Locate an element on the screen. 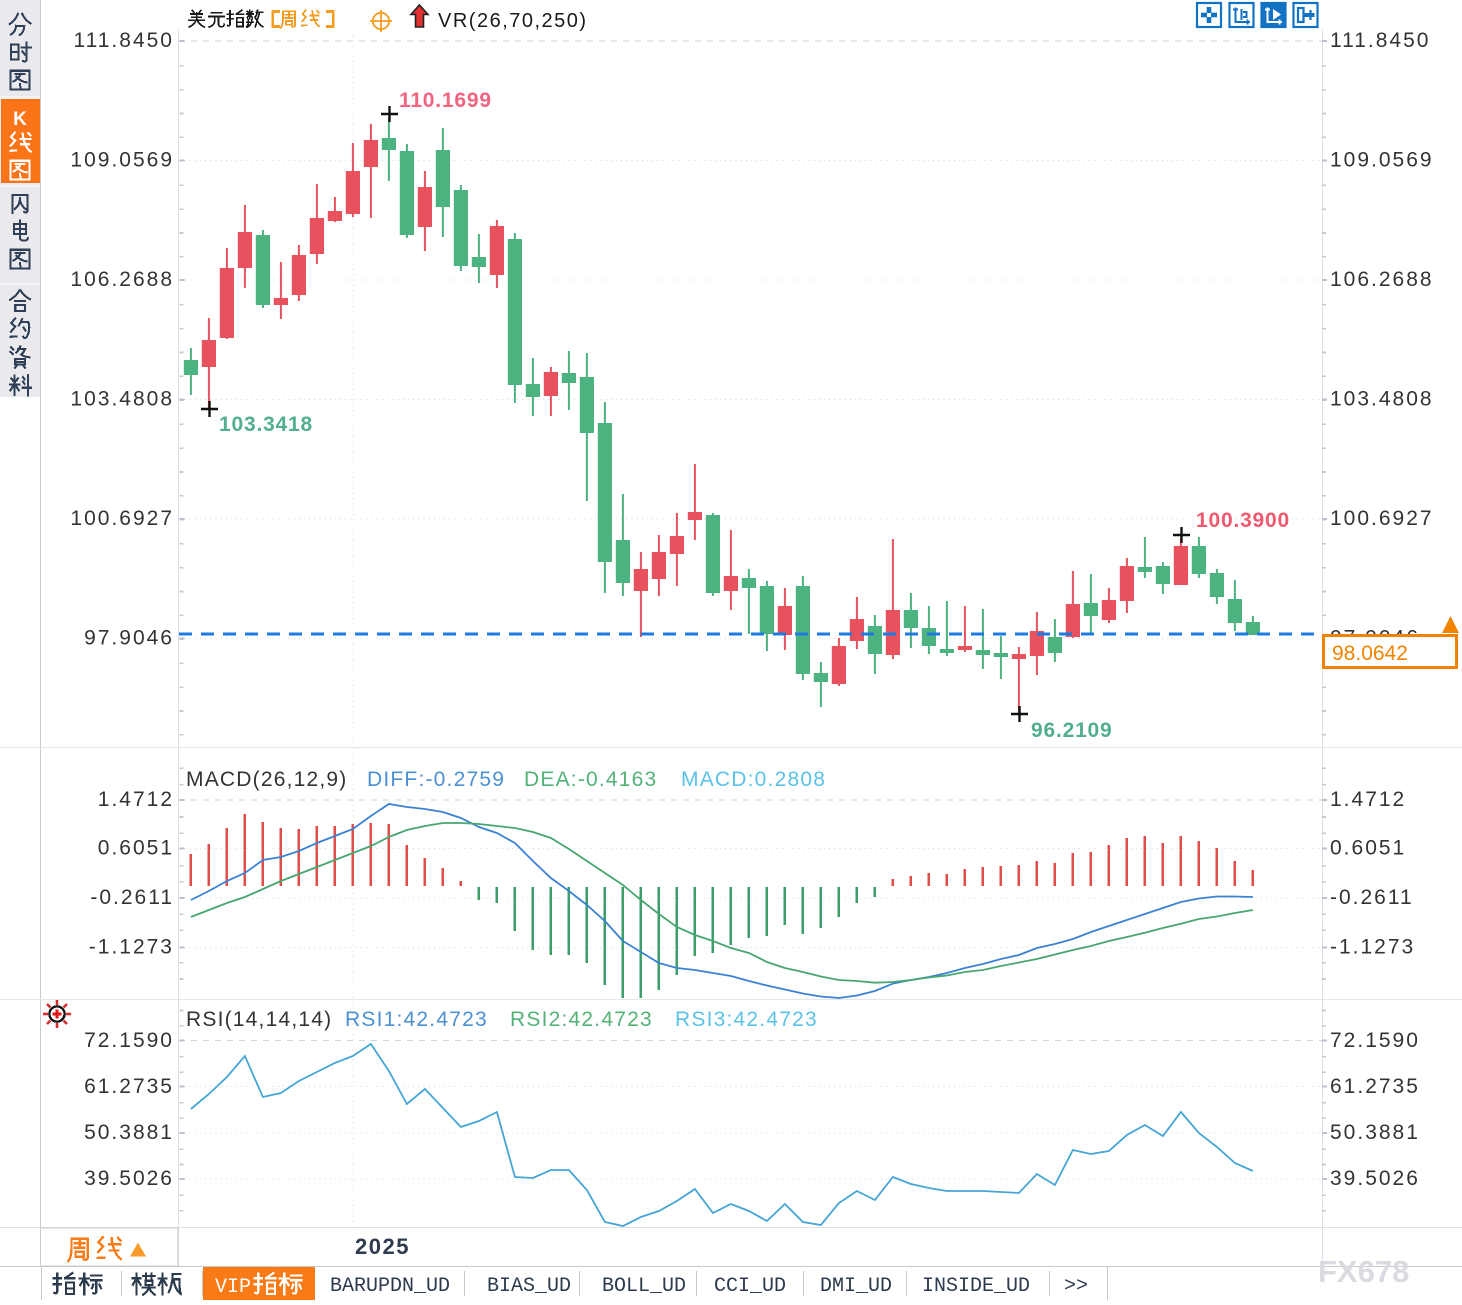 Image resolution: width=1462 pixels, height=1305 pixels. svg-text: VR(26,70,250) is located at coordinates (513, 21).